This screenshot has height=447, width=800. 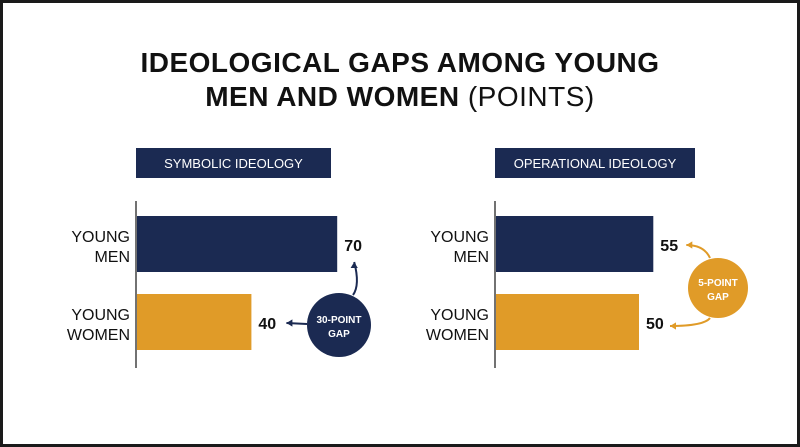 I want to click on panel-2-category-label-1-line-2: MEN, so click(x=471, y=257).